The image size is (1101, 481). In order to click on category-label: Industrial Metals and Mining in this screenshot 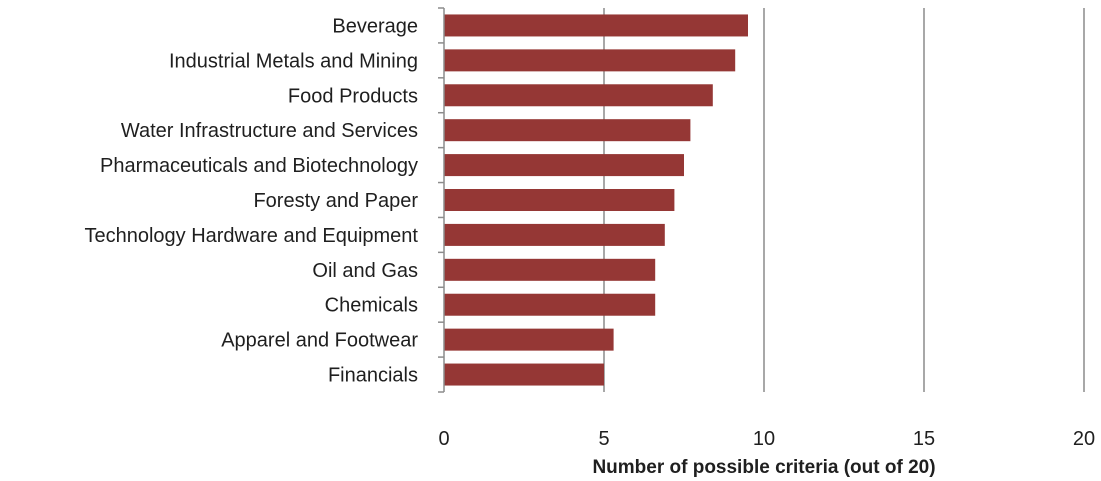, I will do `click(293, 61)`.